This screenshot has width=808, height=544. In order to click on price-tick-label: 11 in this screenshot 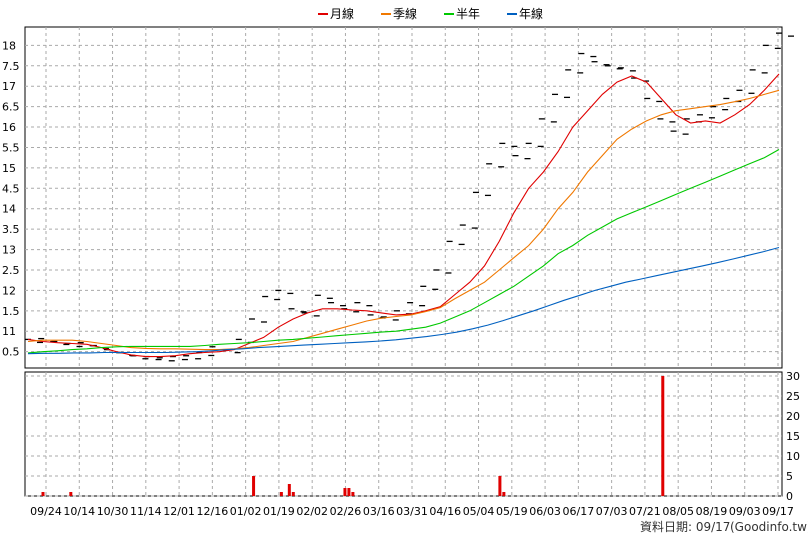, I will do `click(9, 331)`.